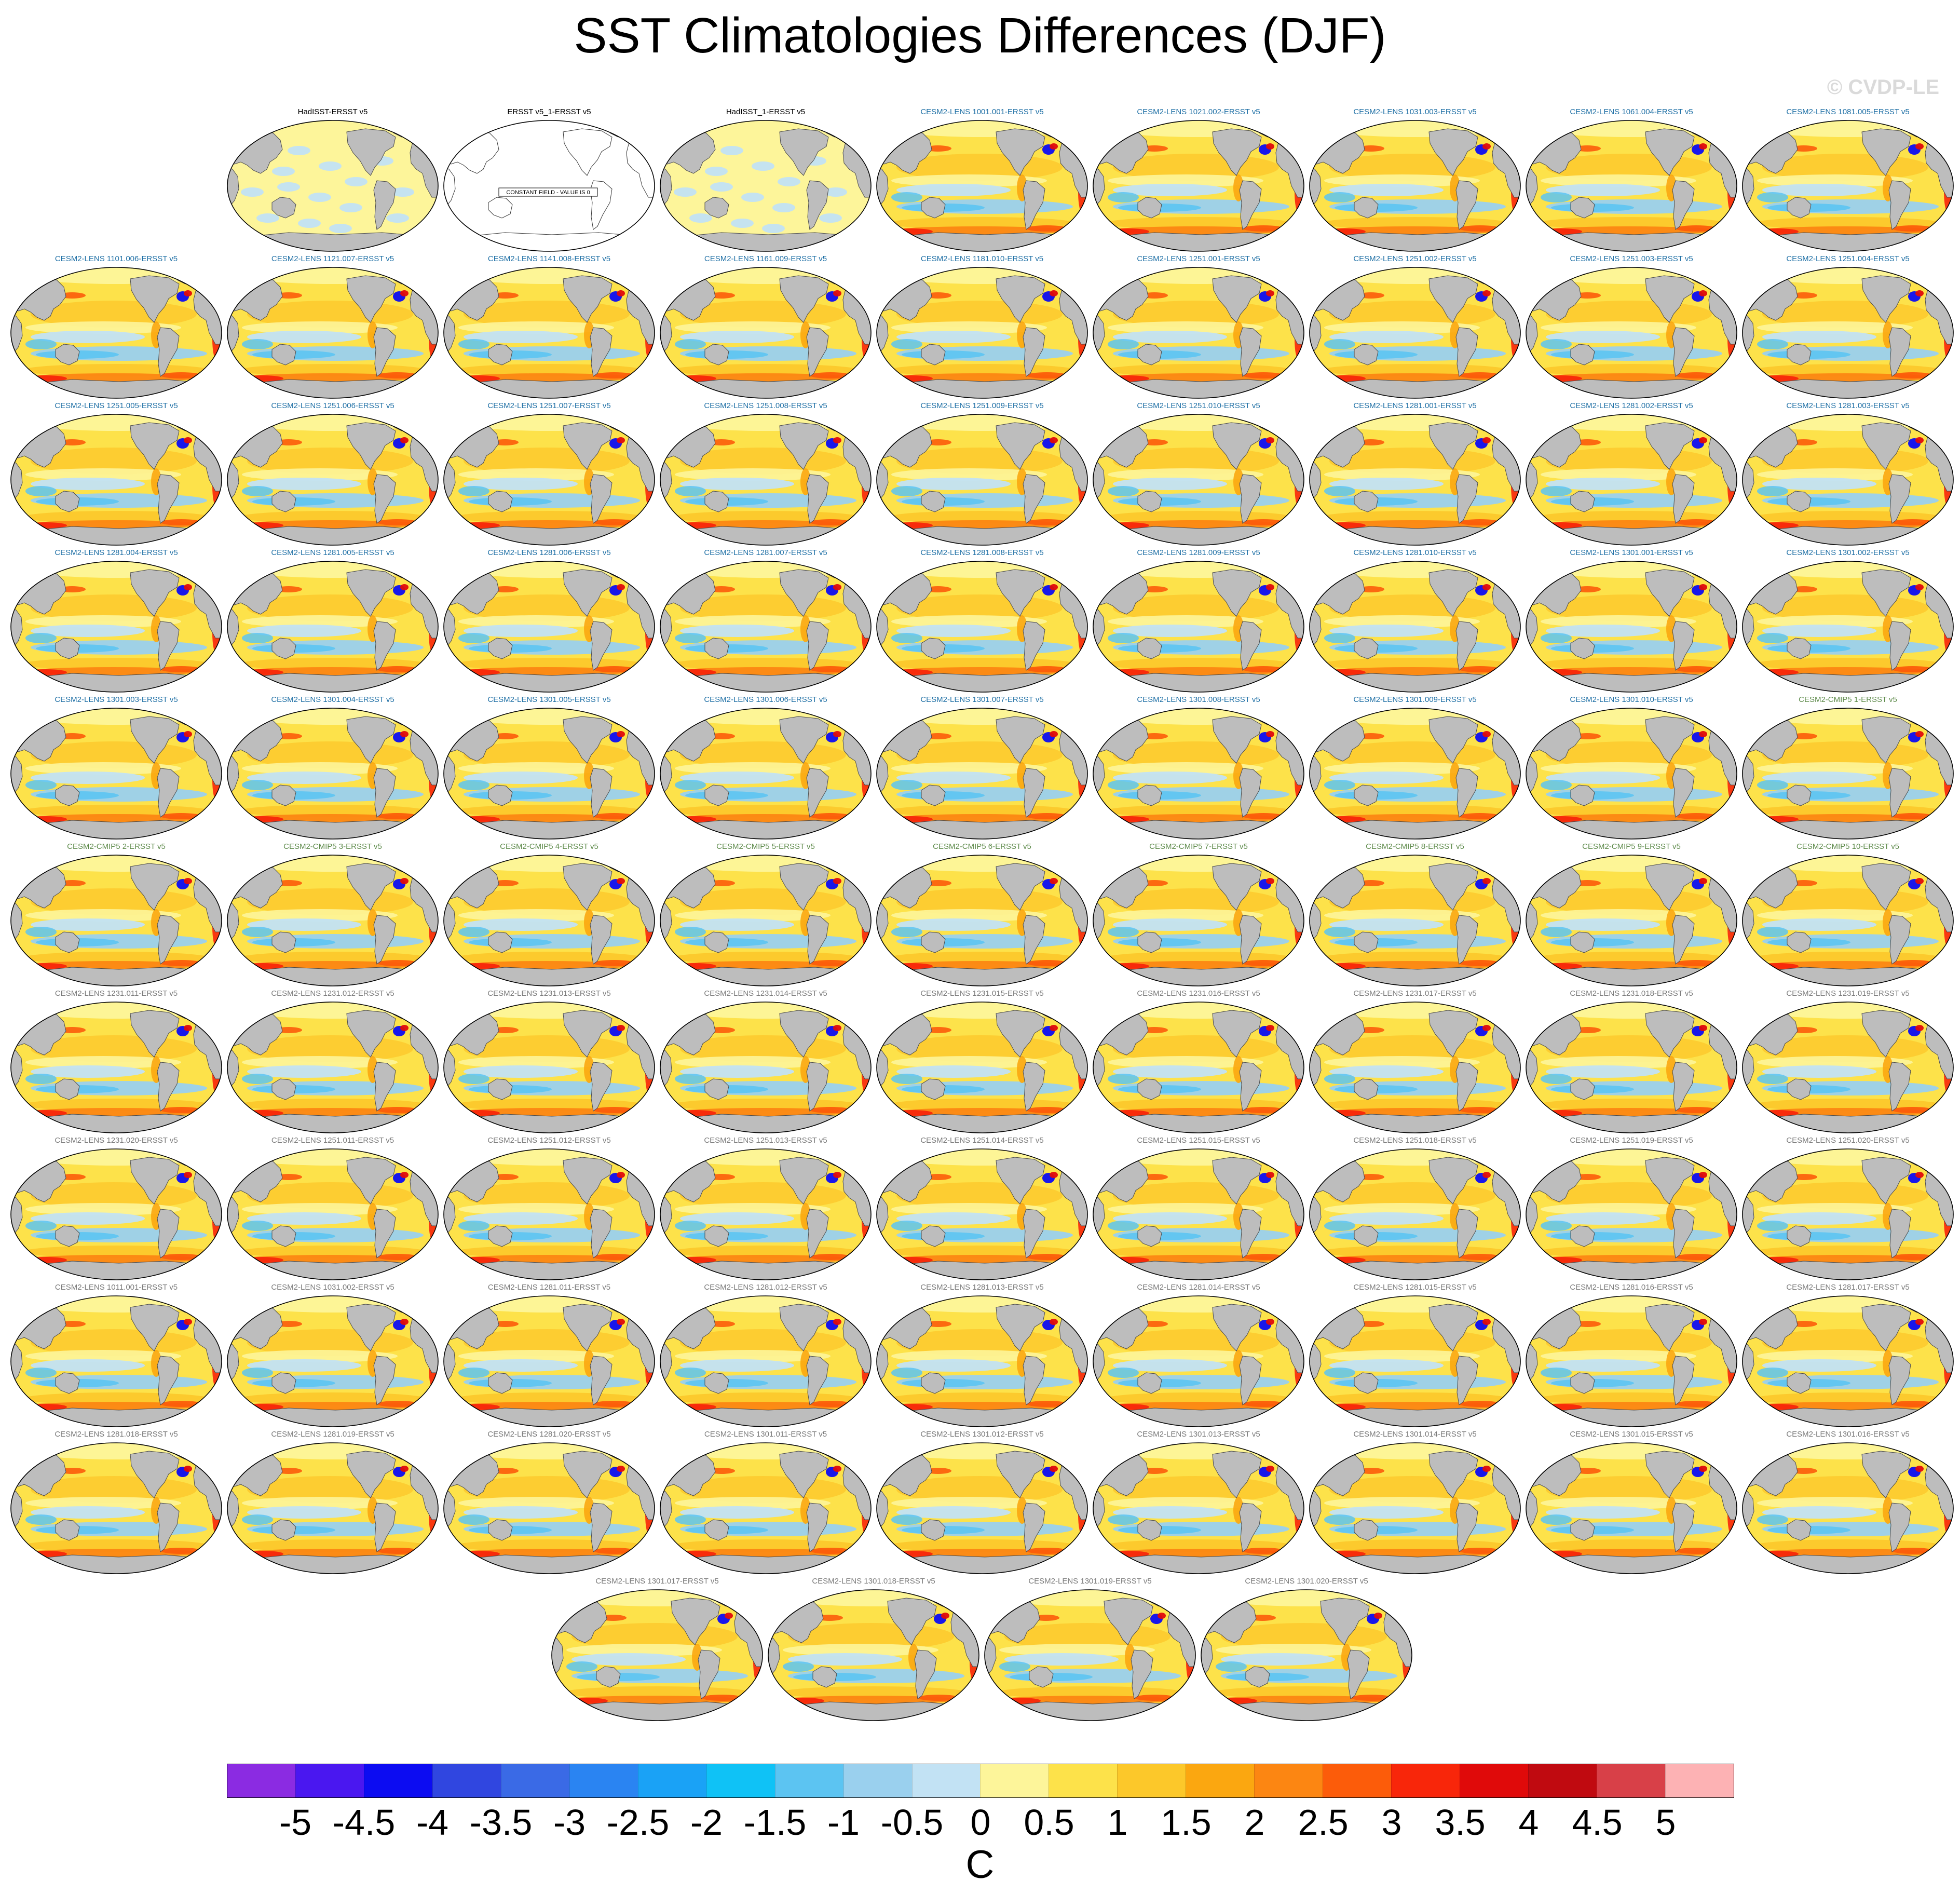  What do you see at coordinates (765, 993) in the screenshot?
I see `panel-title: CESM2-LENS 1231.014-ERSST v5` at bounding box center [765, 993].